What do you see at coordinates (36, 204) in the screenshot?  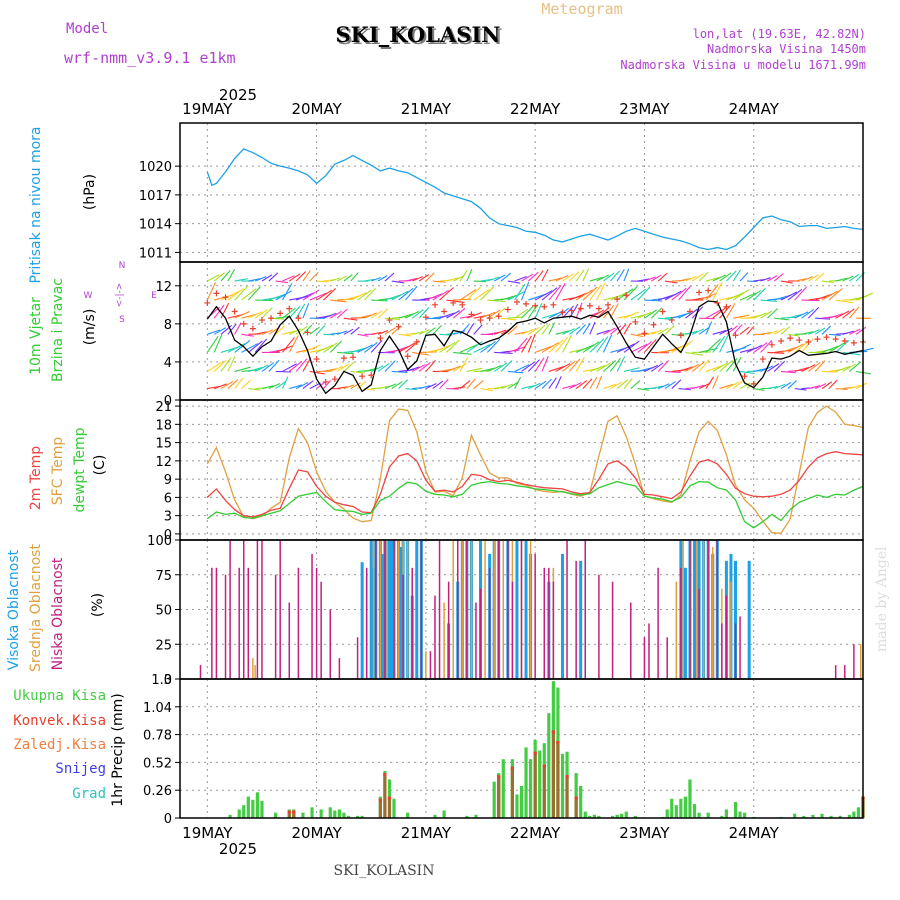 I see `pressure-ylabel: Pritisak na nivou mora` at bounding box center [36, 204].